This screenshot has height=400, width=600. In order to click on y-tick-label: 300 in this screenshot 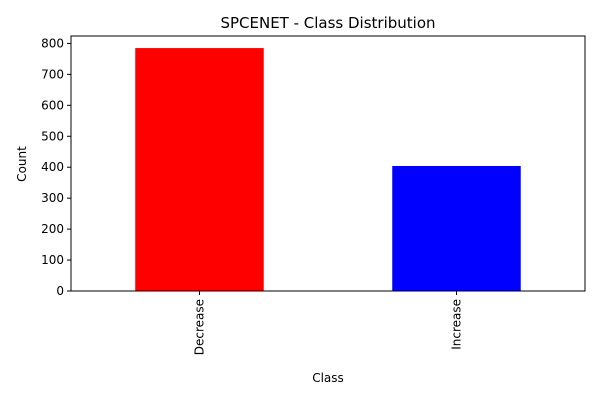, I will do `click(52, 198)`.